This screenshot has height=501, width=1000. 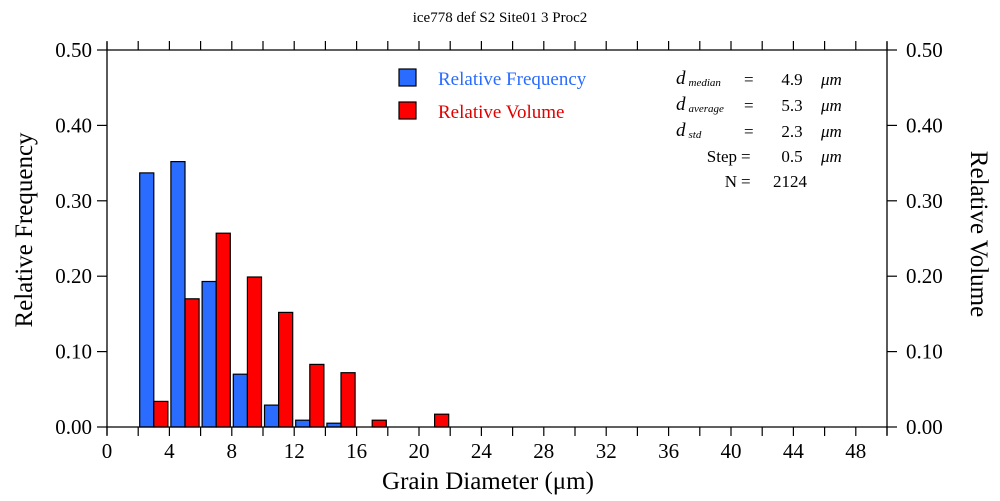 What do you see at coordinates (24, 230) in the screenshot?
I see `y-axis-label-left: Relative Frequency` at bounding box center [24, 230].